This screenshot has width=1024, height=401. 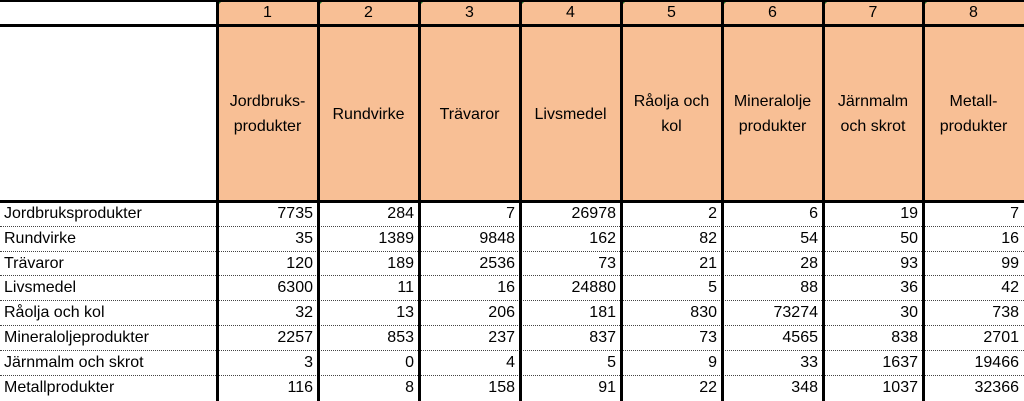 I want to click on table-cell: 189, so click(x=400, y=263).